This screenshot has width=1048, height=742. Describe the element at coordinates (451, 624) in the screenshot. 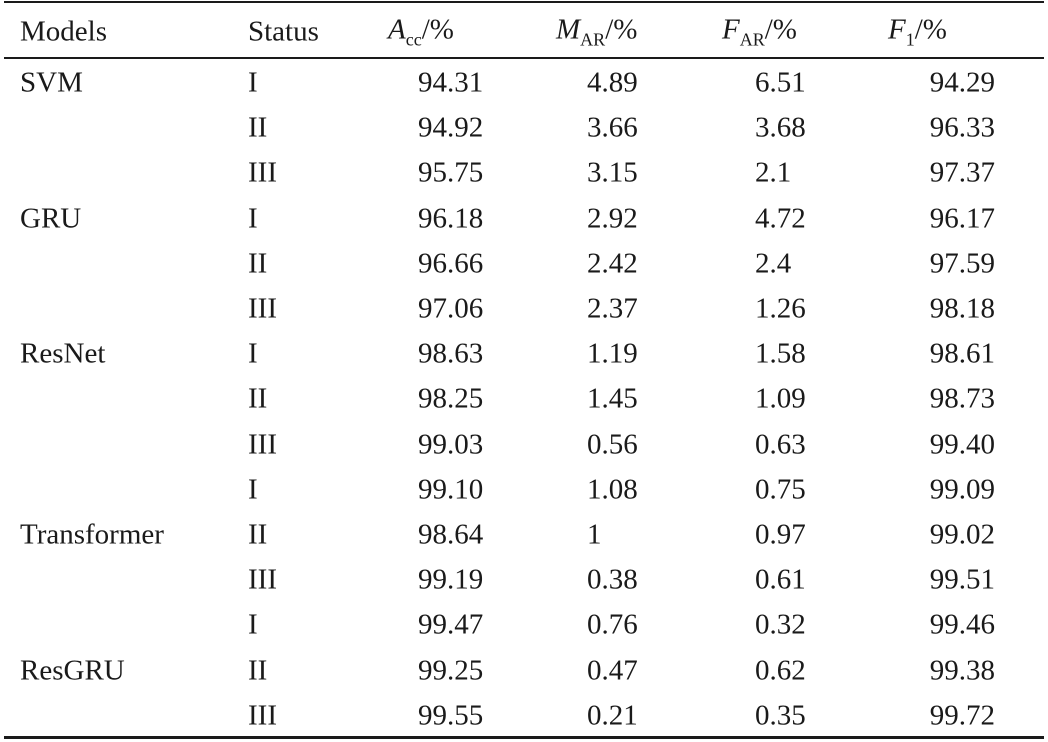

I see `value-cell: 99.47` at that location.